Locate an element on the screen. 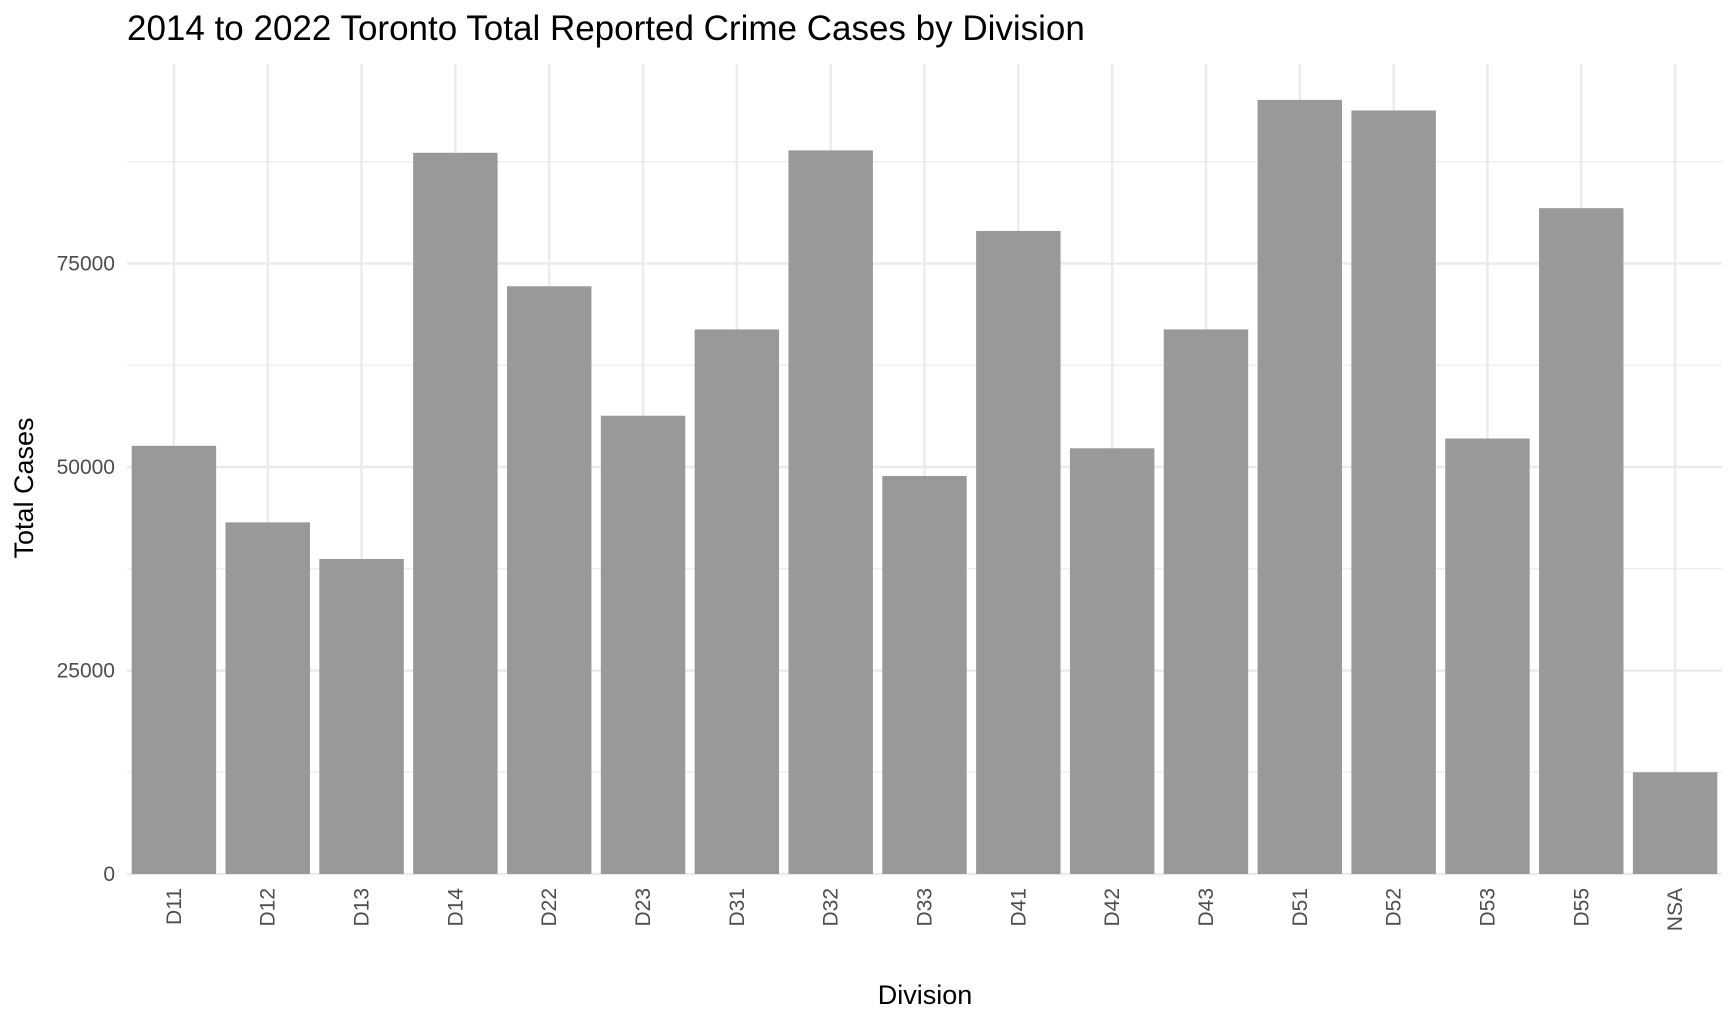  bar-d32 is located at coordinates (830, 512).